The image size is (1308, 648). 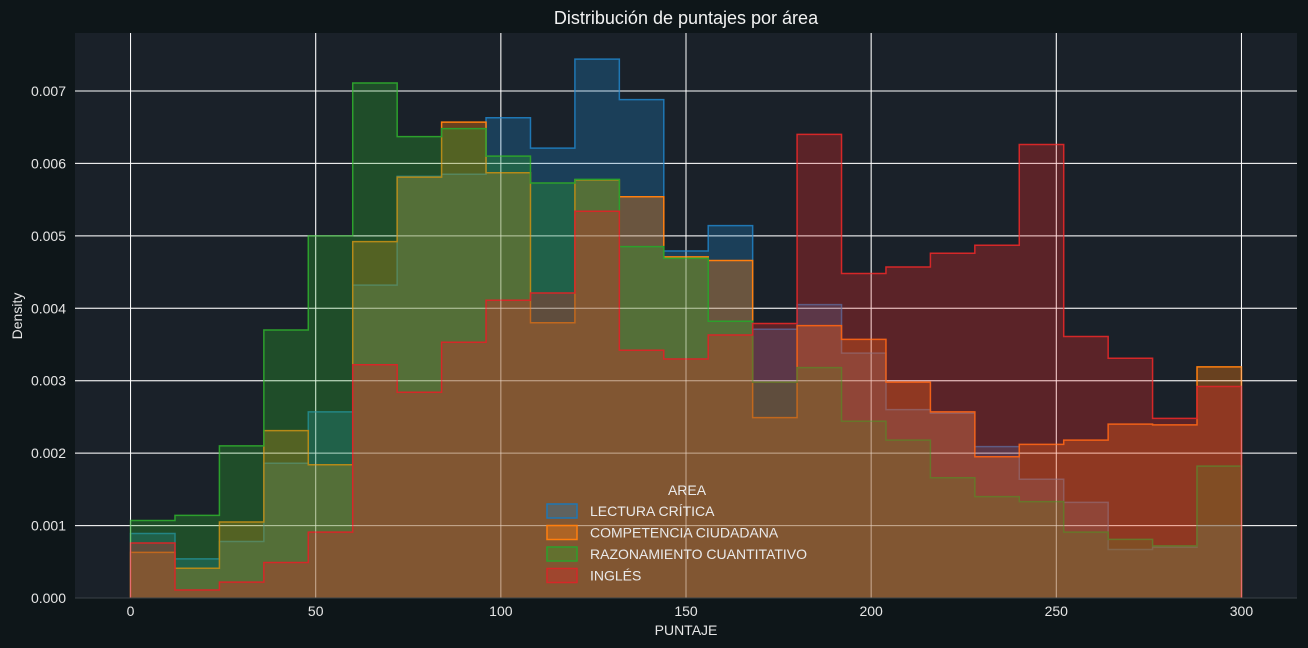 What do you see at coordinates (316, 611) in the screenshot?
I see `x-tick-label-1: 50` at bounding box center [316, 611].